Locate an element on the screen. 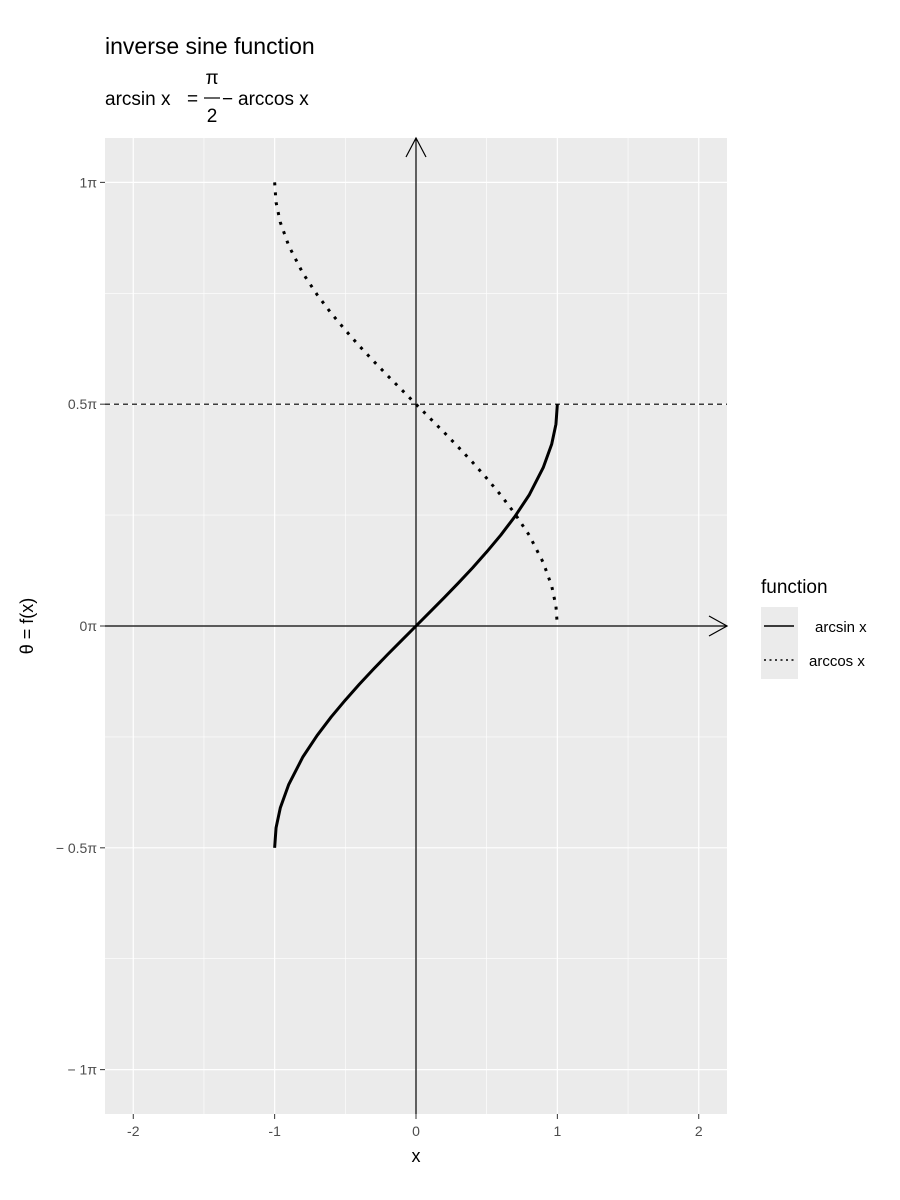  x-tick-label: 1 is located at coordinates (557, 1131).